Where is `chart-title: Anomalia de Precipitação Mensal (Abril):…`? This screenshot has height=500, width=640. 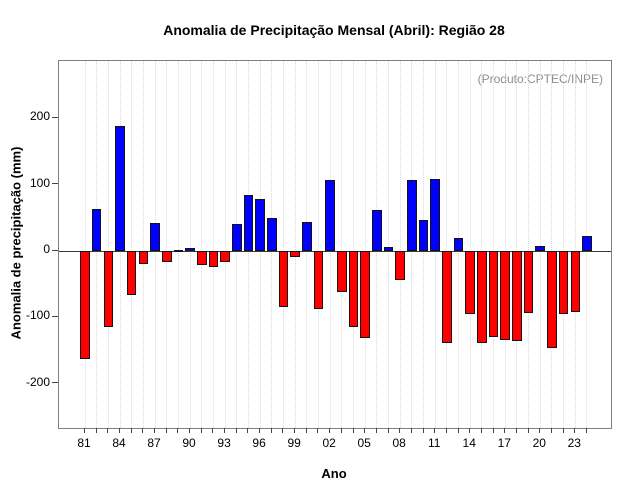
chart-title: Anomalia de Precipitação Mensal (Abril):… is located at coordinates (334, 30).